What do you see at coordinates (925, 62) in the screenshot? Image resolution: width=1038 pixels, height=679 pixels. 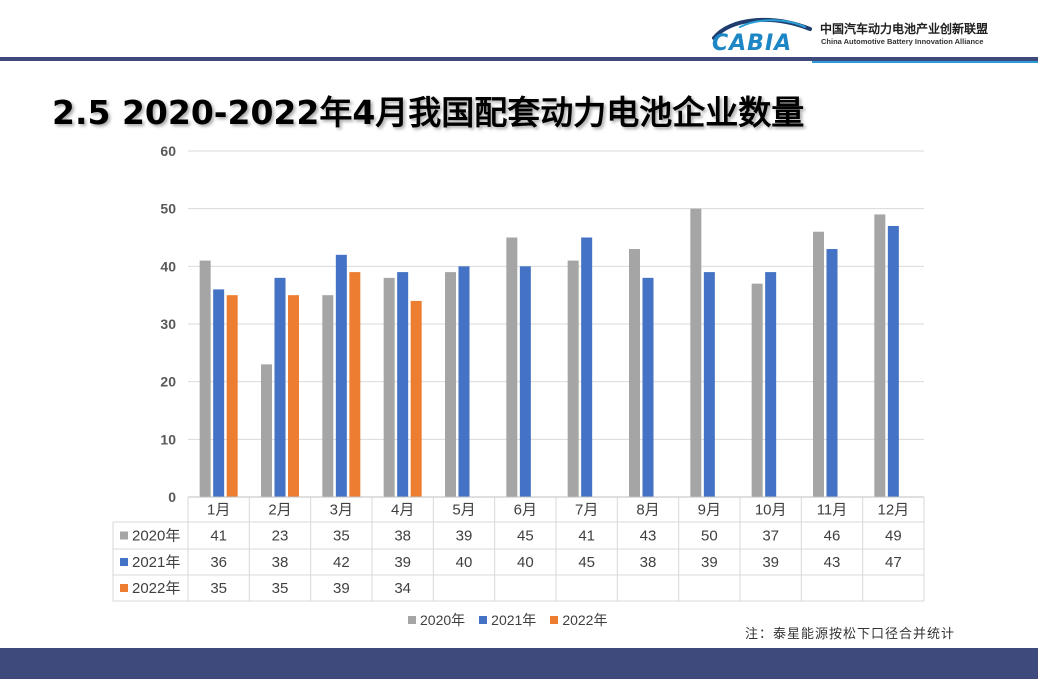 I see `header-rule-accent` at bounding box center [925, 62].